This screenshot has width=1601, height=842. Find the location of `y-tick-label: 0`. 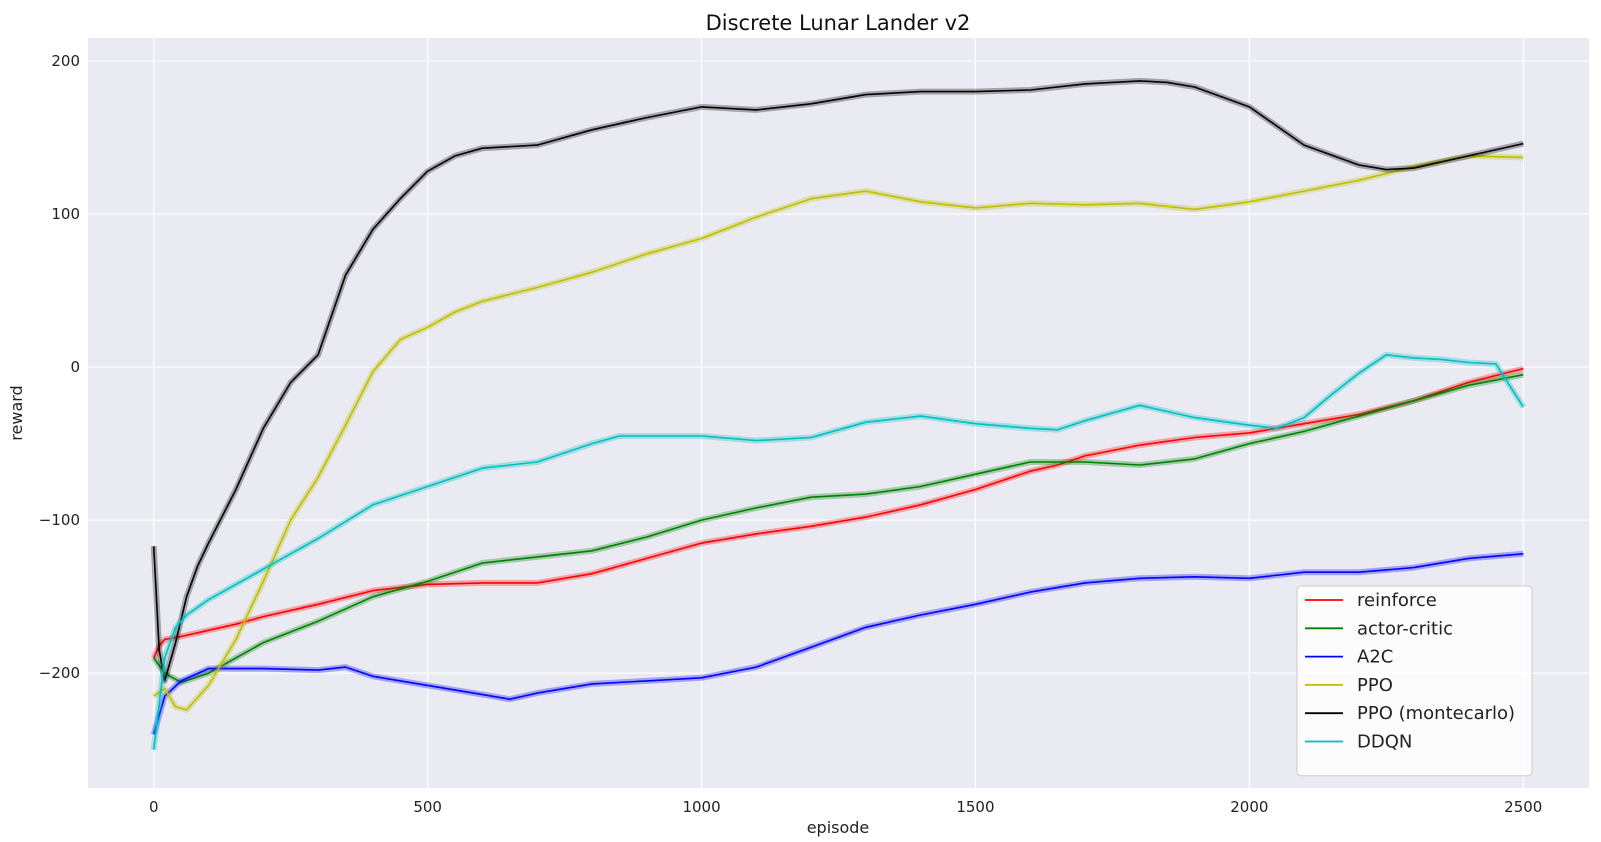

y-tick-label: 0 is located at coordinates (75, 367).